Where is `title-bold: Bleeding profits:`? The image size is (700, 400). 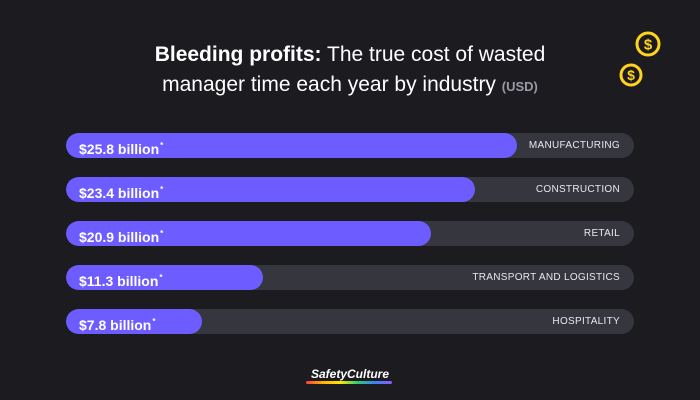 title-bold: Bleeding profits: is located at coordinates (238, 54).